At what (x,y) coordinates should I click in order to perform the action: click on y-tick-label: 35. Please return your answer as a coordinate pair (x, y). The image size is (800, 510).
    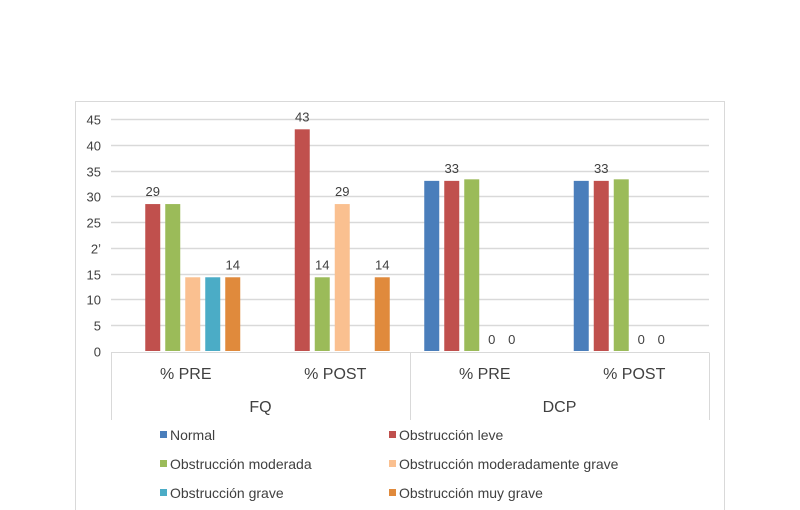
    Looking at the image, I should click on (94, 172).